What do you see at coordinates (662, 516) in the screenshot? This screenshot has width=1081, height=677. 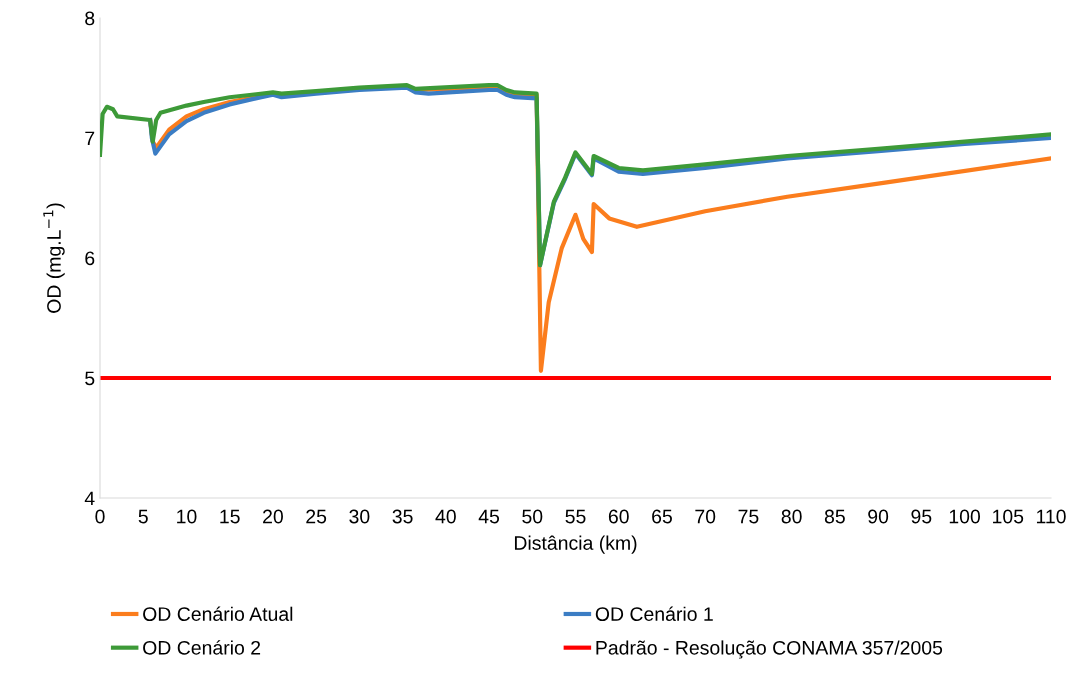 I see `x-tick-label: 65` at bounding box center [662, 516].